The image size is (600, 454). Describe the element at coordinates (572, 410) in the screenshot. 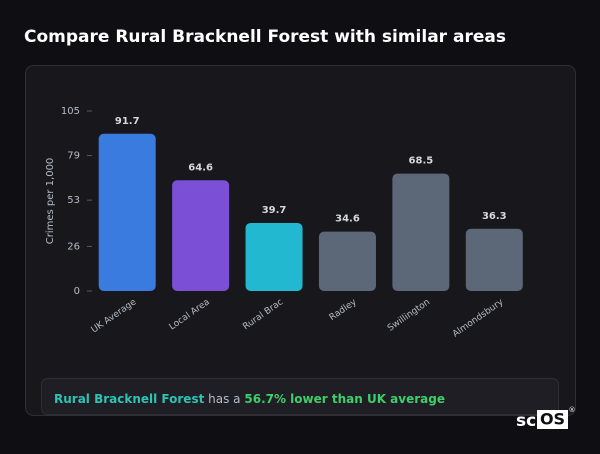

I see `logo-mark: ®` at that location.